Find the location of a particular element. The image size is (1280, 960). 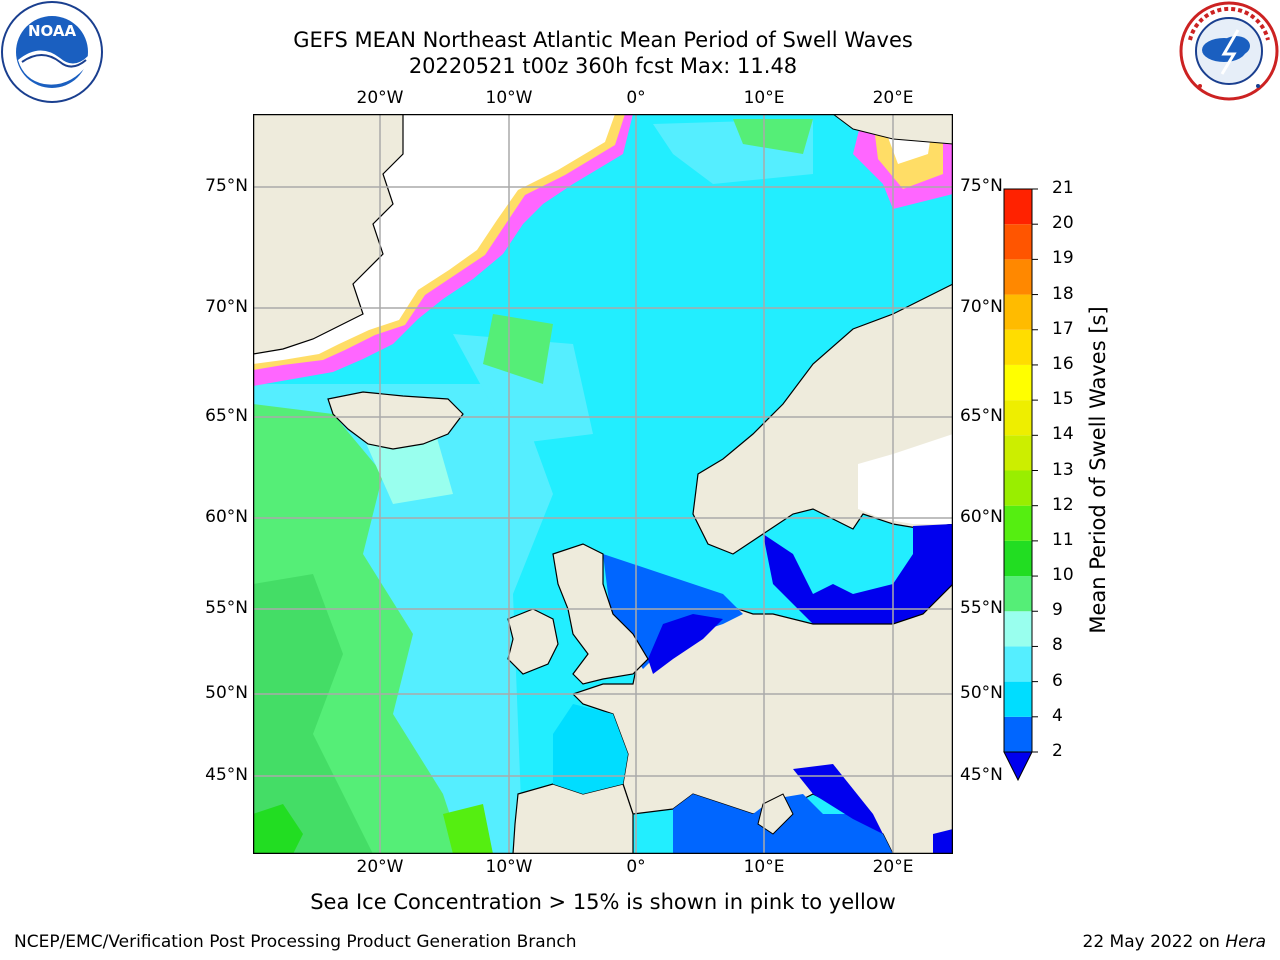

lat-label-left-45n: 45°N is located at coordinates (226, 775).